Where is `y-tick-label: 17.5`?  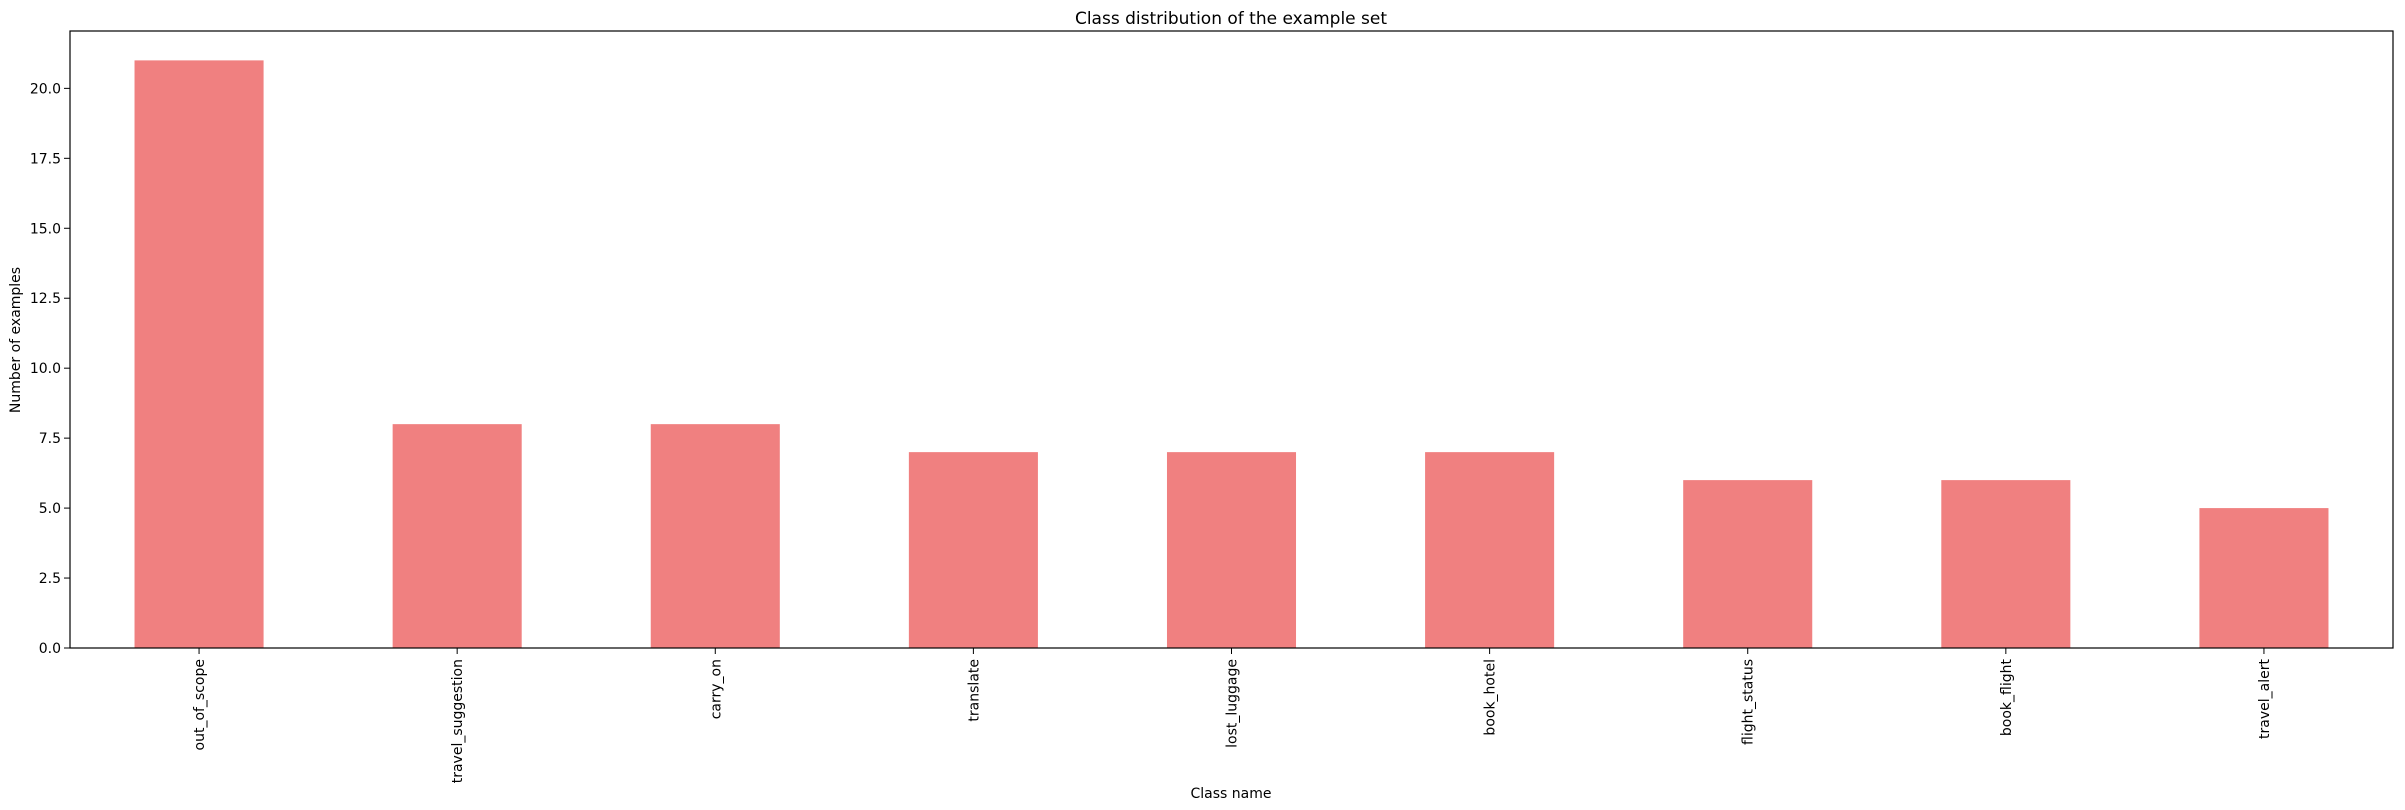
y-tick-label: 17.5 is located at coordinates (45, 159).